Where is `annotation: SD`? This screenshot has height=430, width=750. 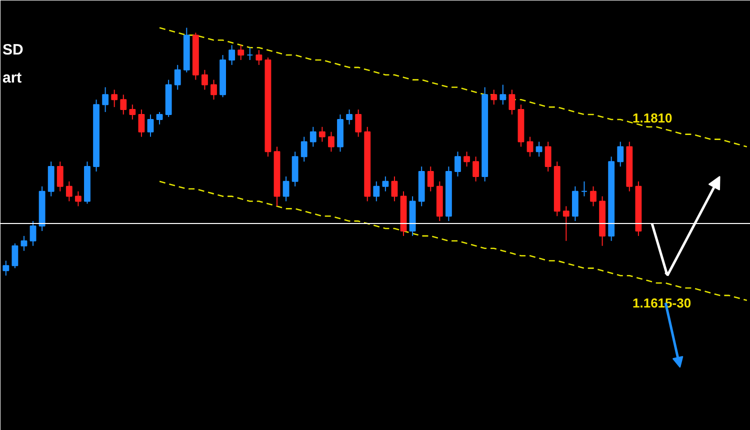 annotation: SD is located at coordinates (13, 50).